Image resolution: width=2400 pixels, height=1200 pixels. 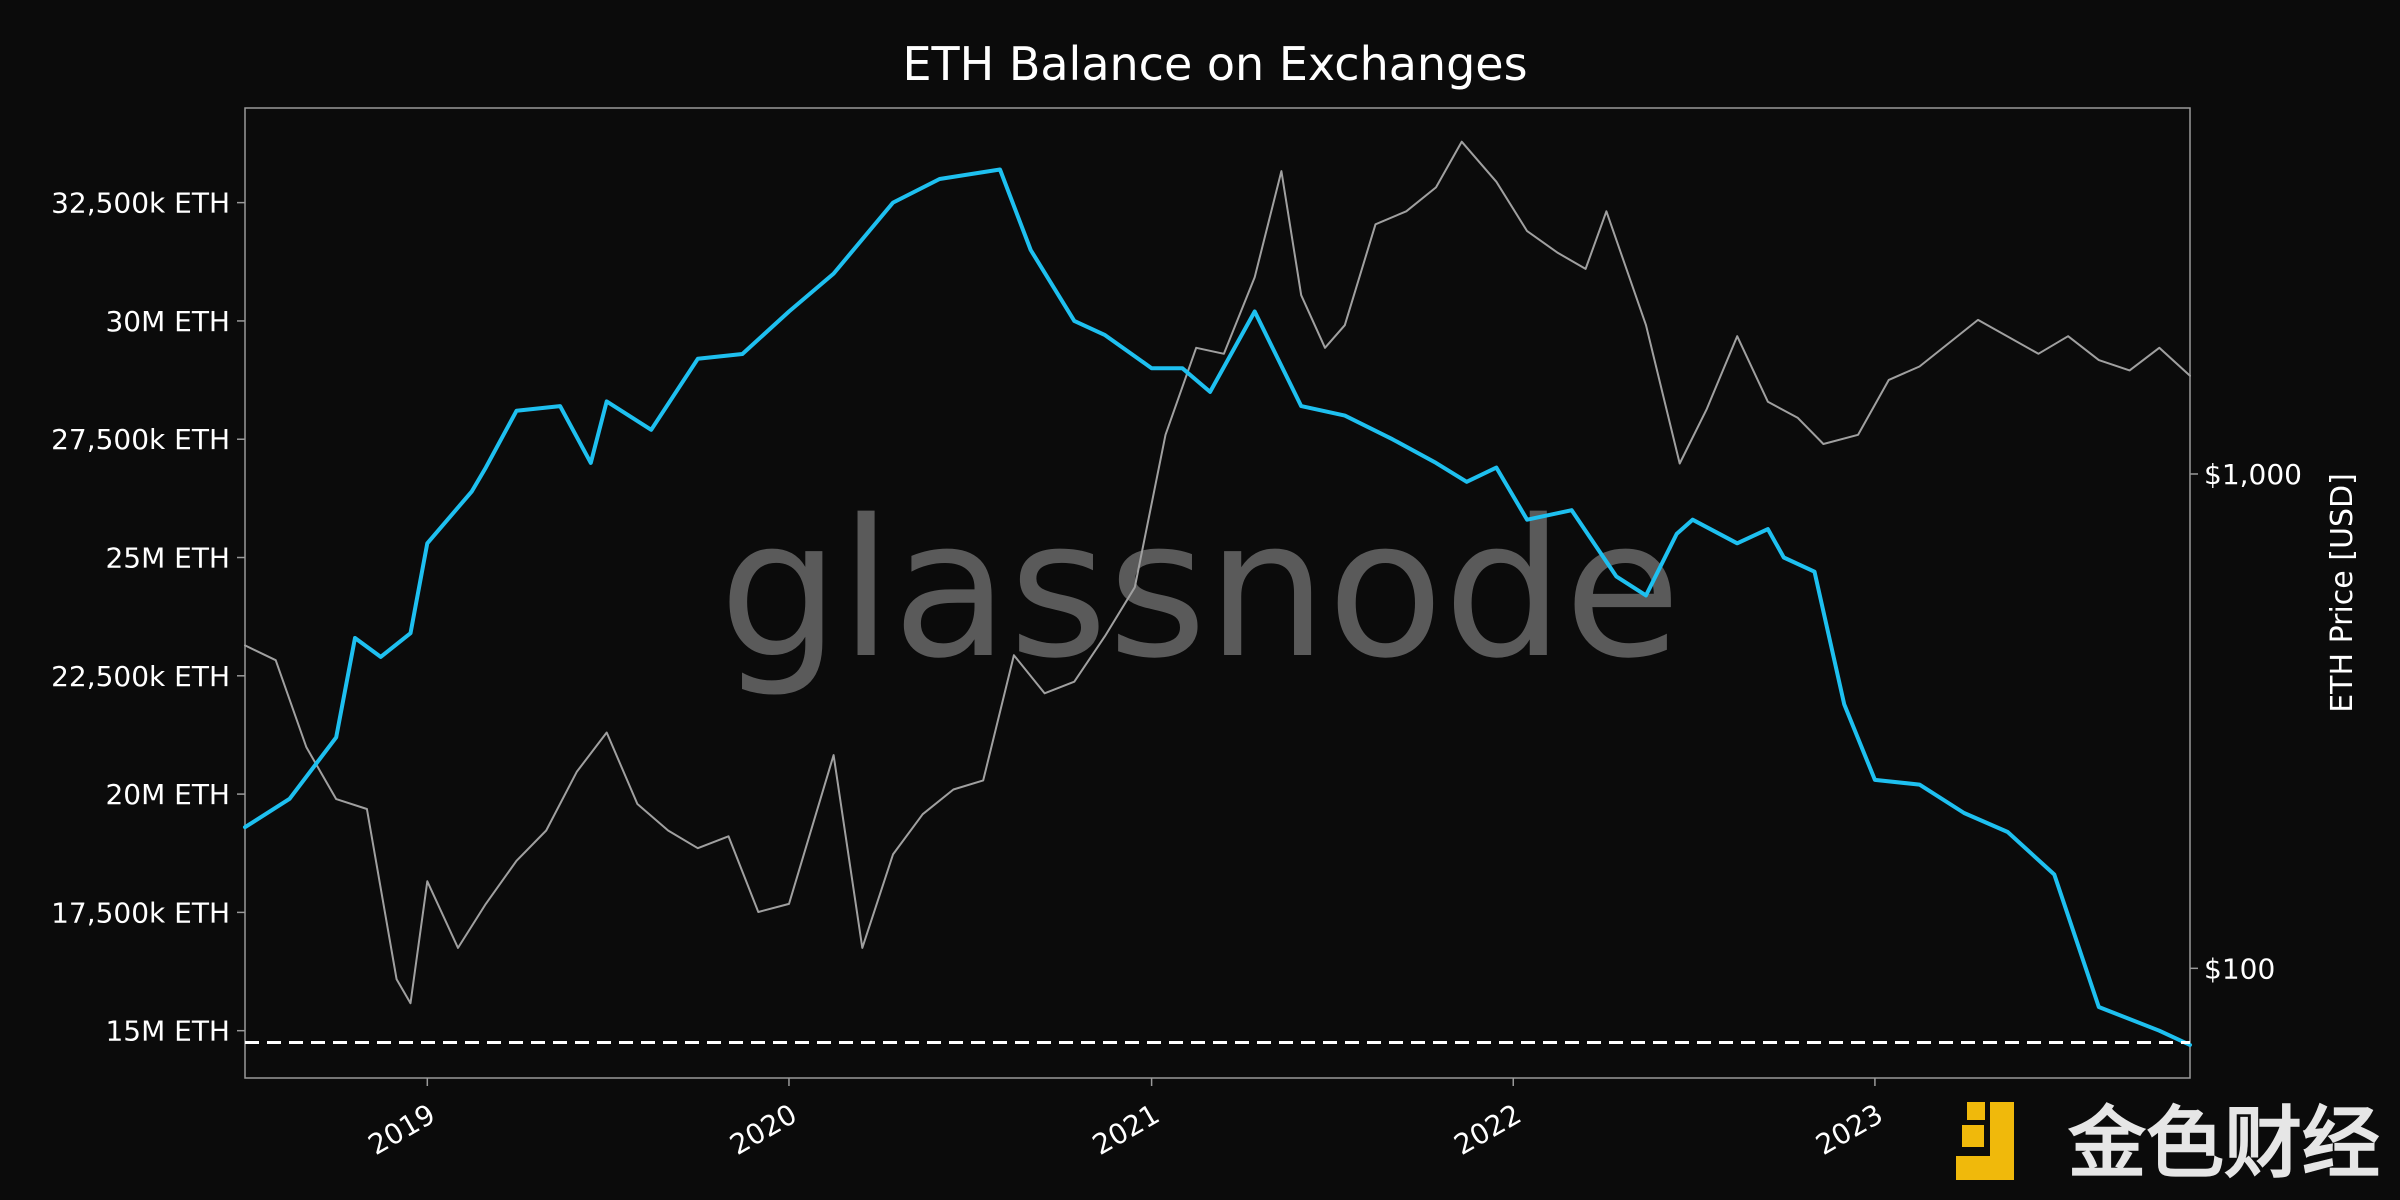 I want to click on brand-name: 金色财经, so click(x=2223, y=1144).